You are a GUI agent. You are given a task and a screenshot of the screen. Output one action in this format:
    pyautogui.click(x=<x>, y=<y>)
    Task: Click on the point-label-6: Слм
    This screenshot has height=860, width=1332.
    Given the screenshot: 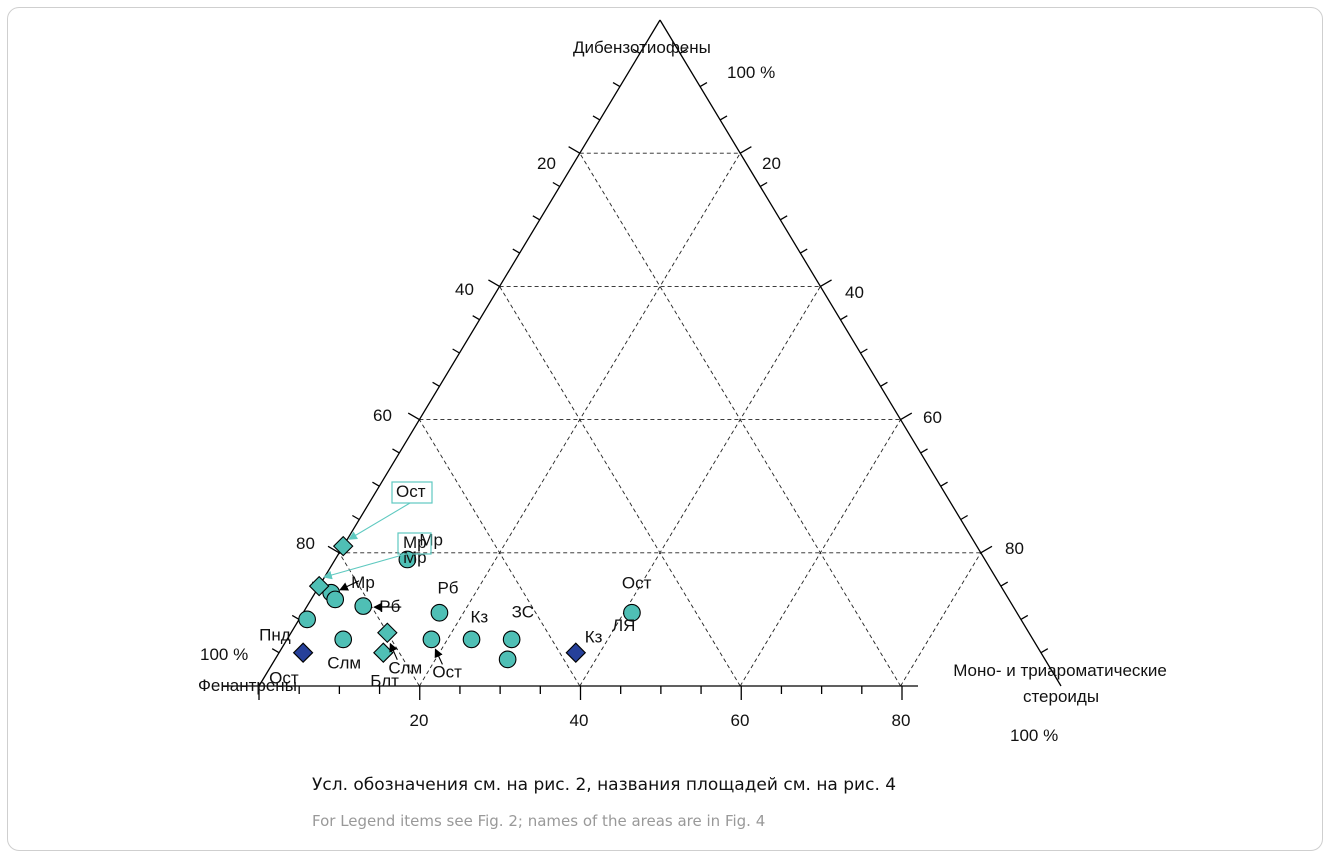 What is the action you would take?
    pyautogui.click(x=344, y=662)
    